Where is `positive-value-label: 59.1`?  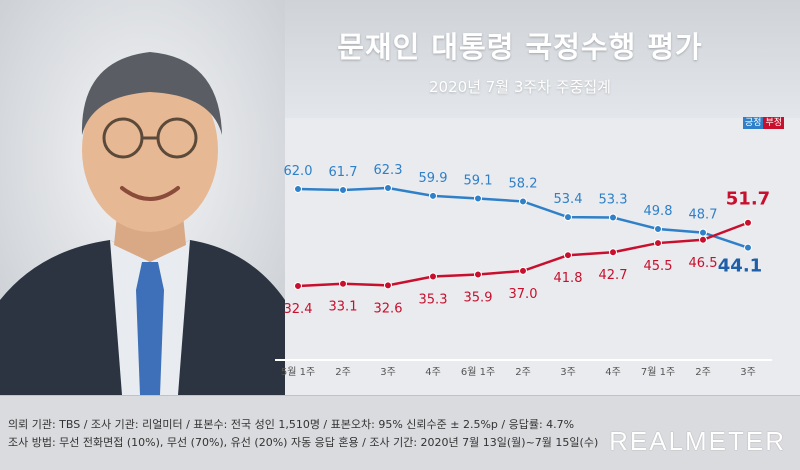
positive-value-label: 59.1 is located at coordinates (478, 180).